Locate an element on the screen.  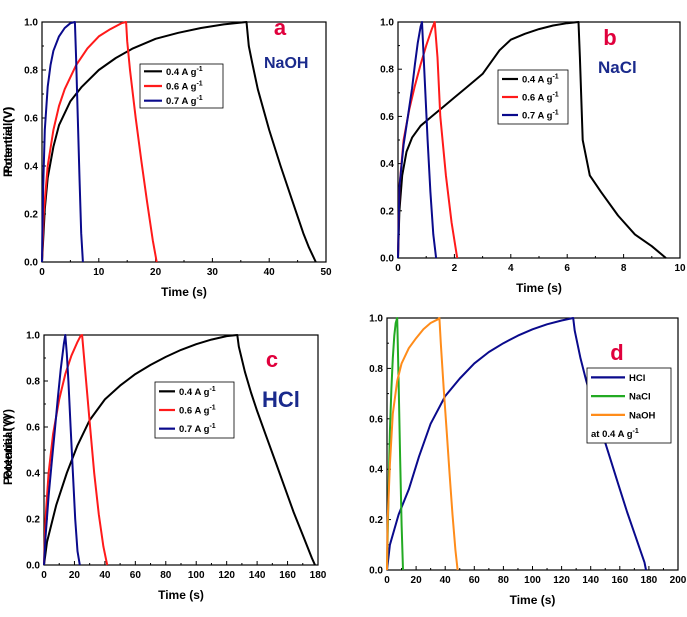
series-line-green is located at coordinates (395, 444).